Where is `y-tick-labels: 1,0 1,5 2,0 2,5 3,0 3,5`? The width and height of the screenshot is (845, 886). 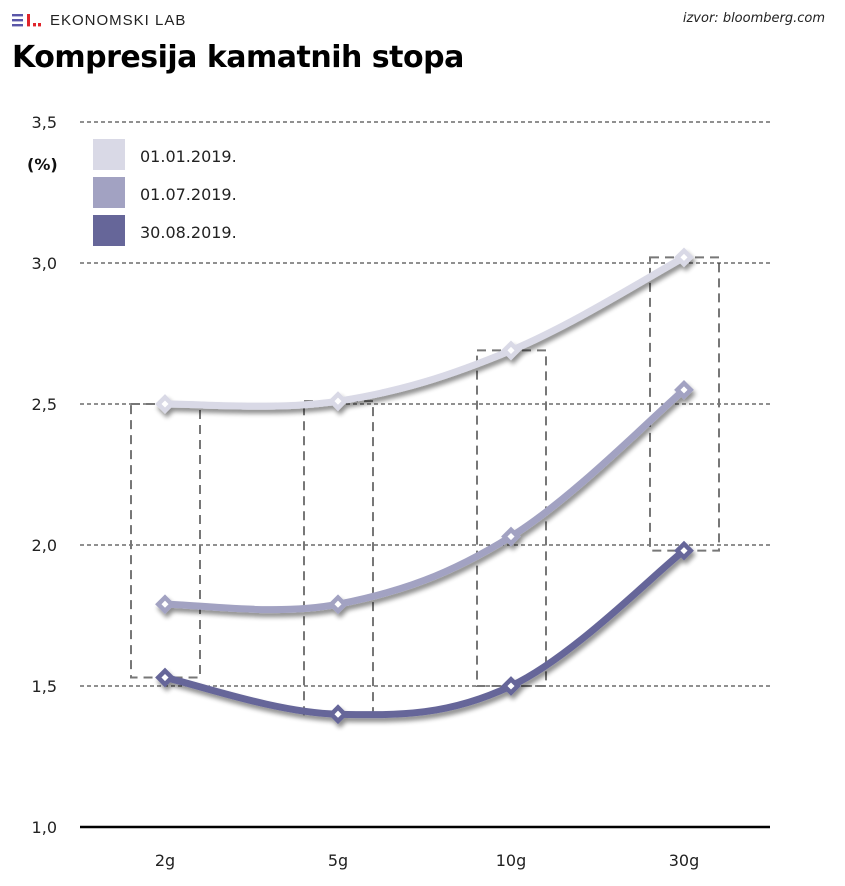 y-tick-labels: 1,0 1,5 2,0 2,5 3,0 3,5 is located at coordinates (44, 475).